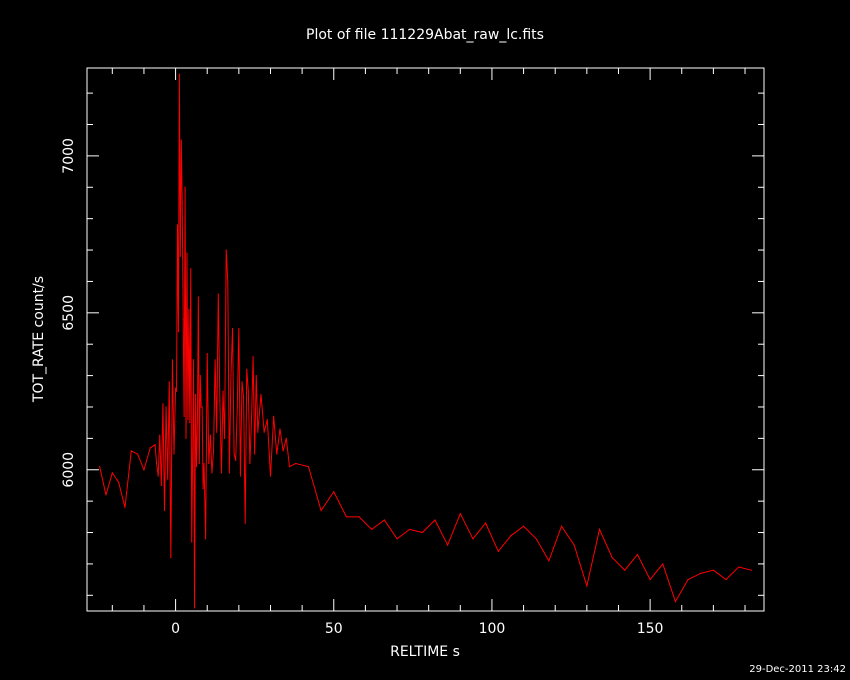 The height and width of the screenshot is (680, 850). I want to click on y-axis-label: TOT_RATE count/s, so click(39, 339).